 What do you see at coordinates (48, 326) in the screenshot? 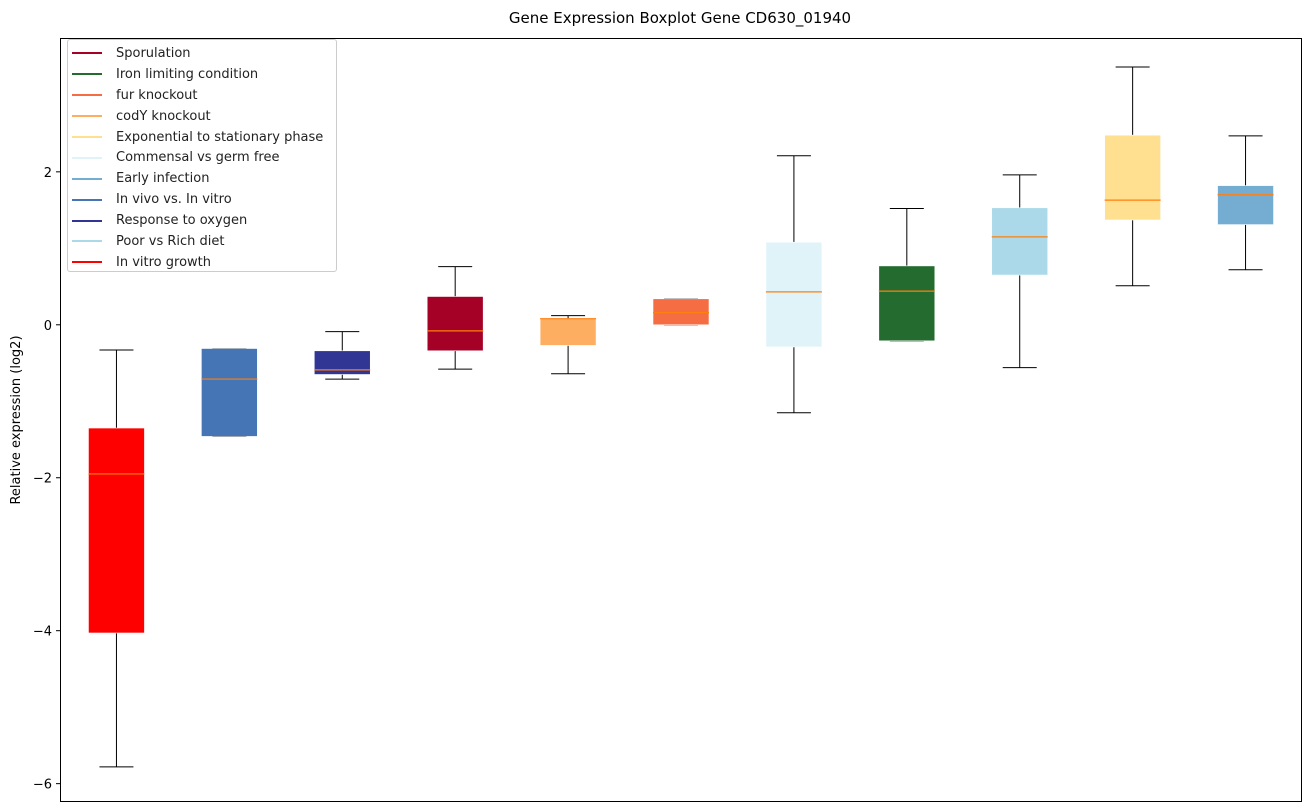
I see `y-tick-label: 0` at bounding box center [48, 326].